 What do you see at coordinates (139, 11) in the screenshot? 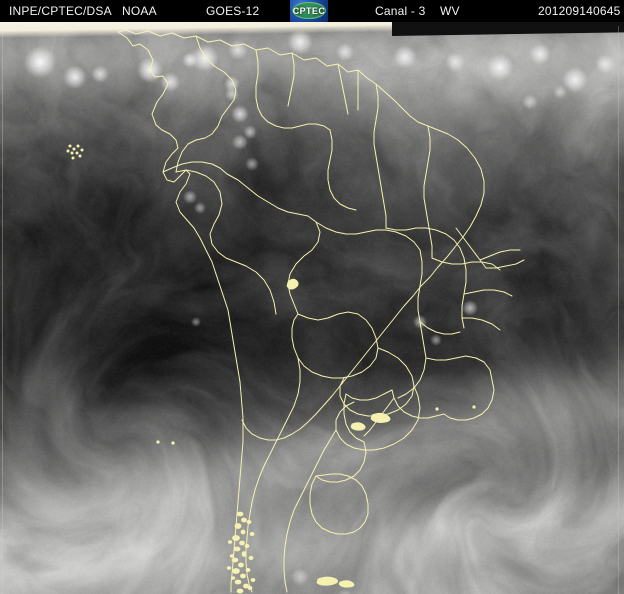
I see `header-agency-label: NOAA` at bounding box center [139, 11].